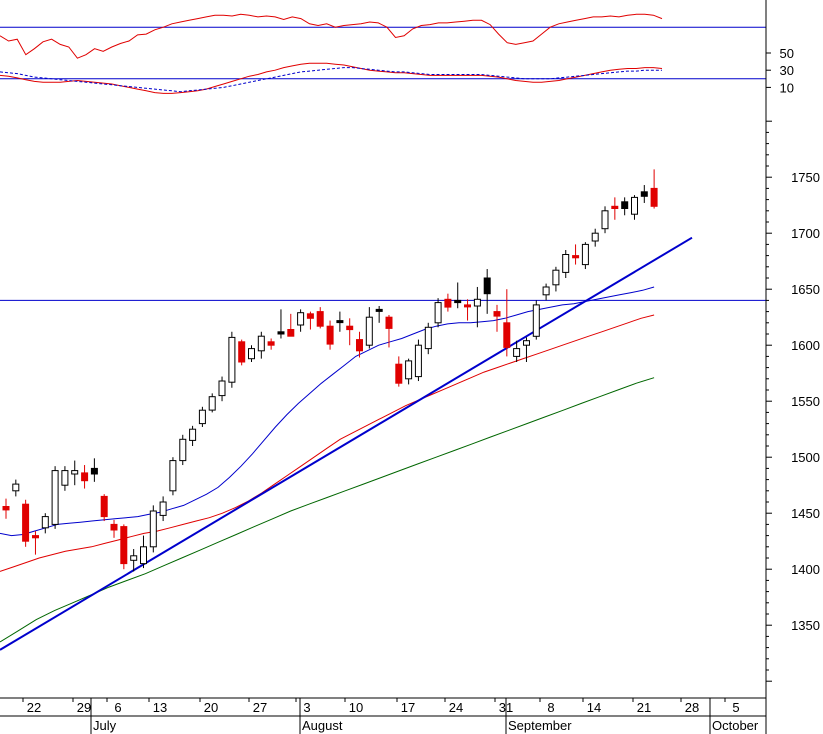 This screenshot has width=823, height=734. I want to click on x-day-label: 8, so click(550, 707).